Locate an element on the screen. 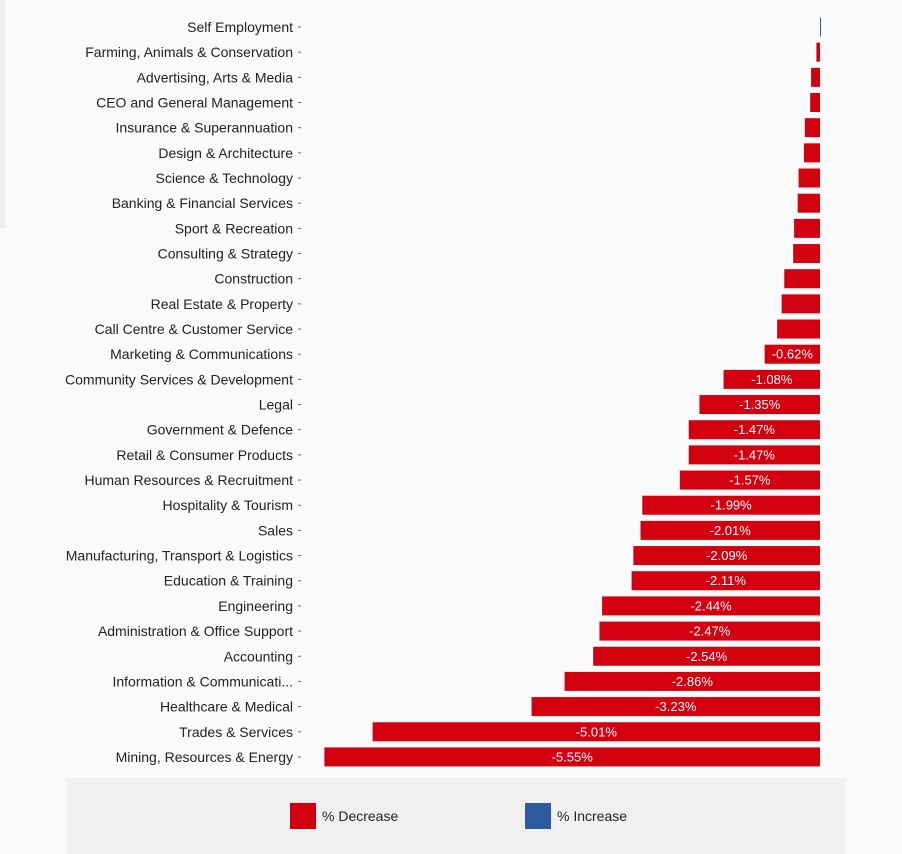  category-label: Marketing & Communications is located at coordinates (201, 354).